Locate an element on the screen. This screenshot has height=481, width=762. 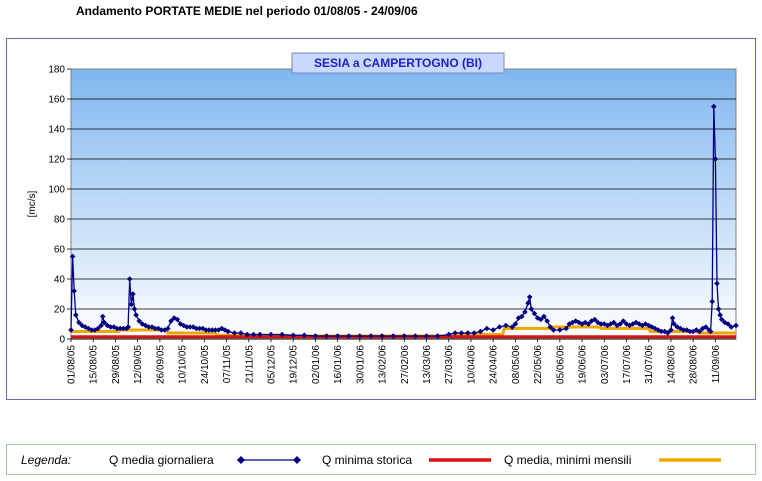
y-tick-label: 180 is located at coordinates (56, 70).